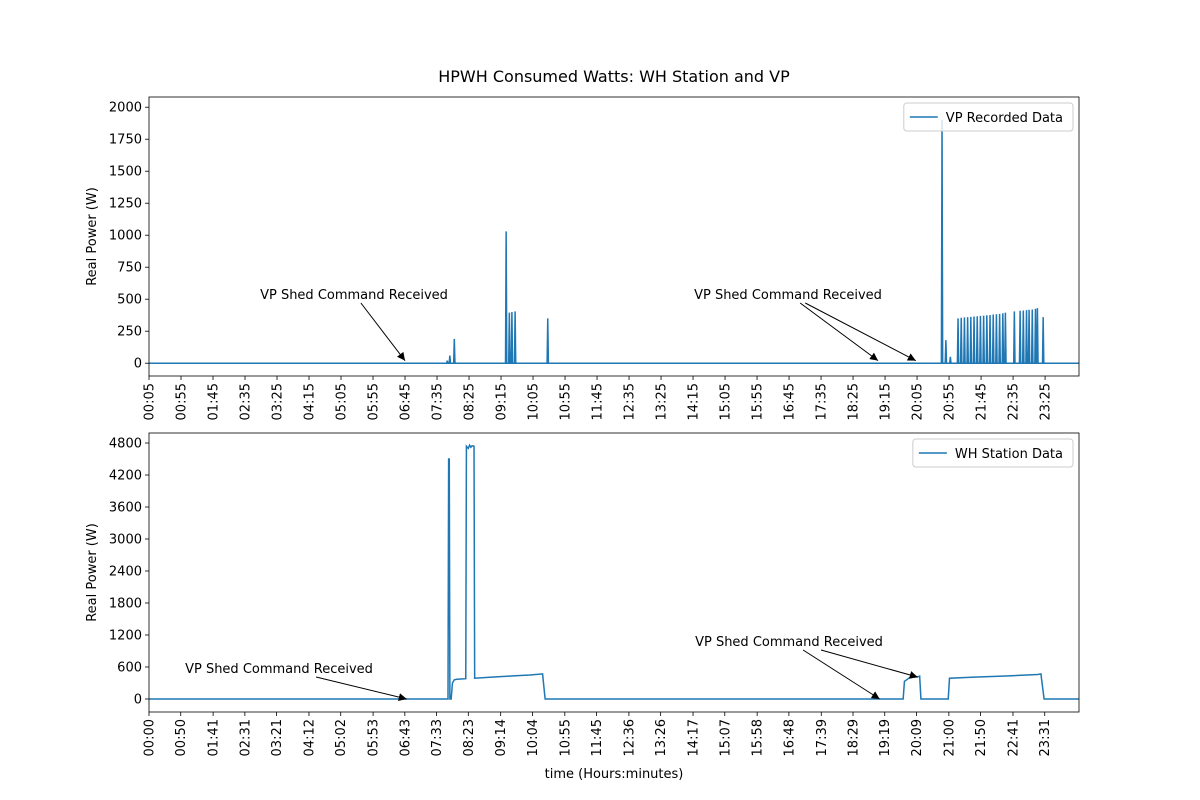  I want to click on x-tick-label: 10:04, so click(533, 737).